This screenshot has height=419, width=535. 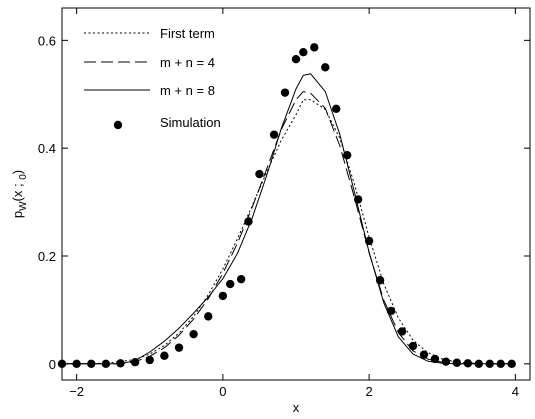 I want to click on legend-marker, so click(x=118, y=125).